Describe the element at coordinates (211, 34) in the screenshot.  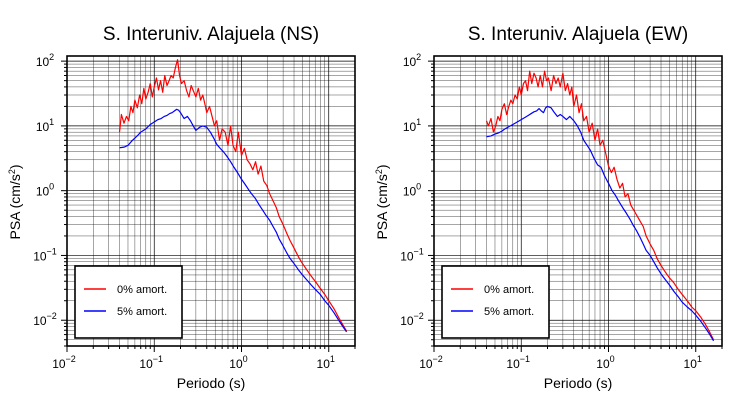
I see `chart-title: S. Interuniv. Alajuela (NS)` at that location.